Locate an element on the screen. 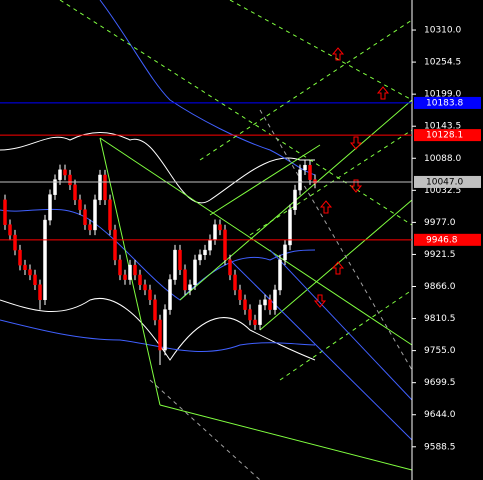 The image size is (483, 480). signal-arrows is located at coordinates (351, 177).